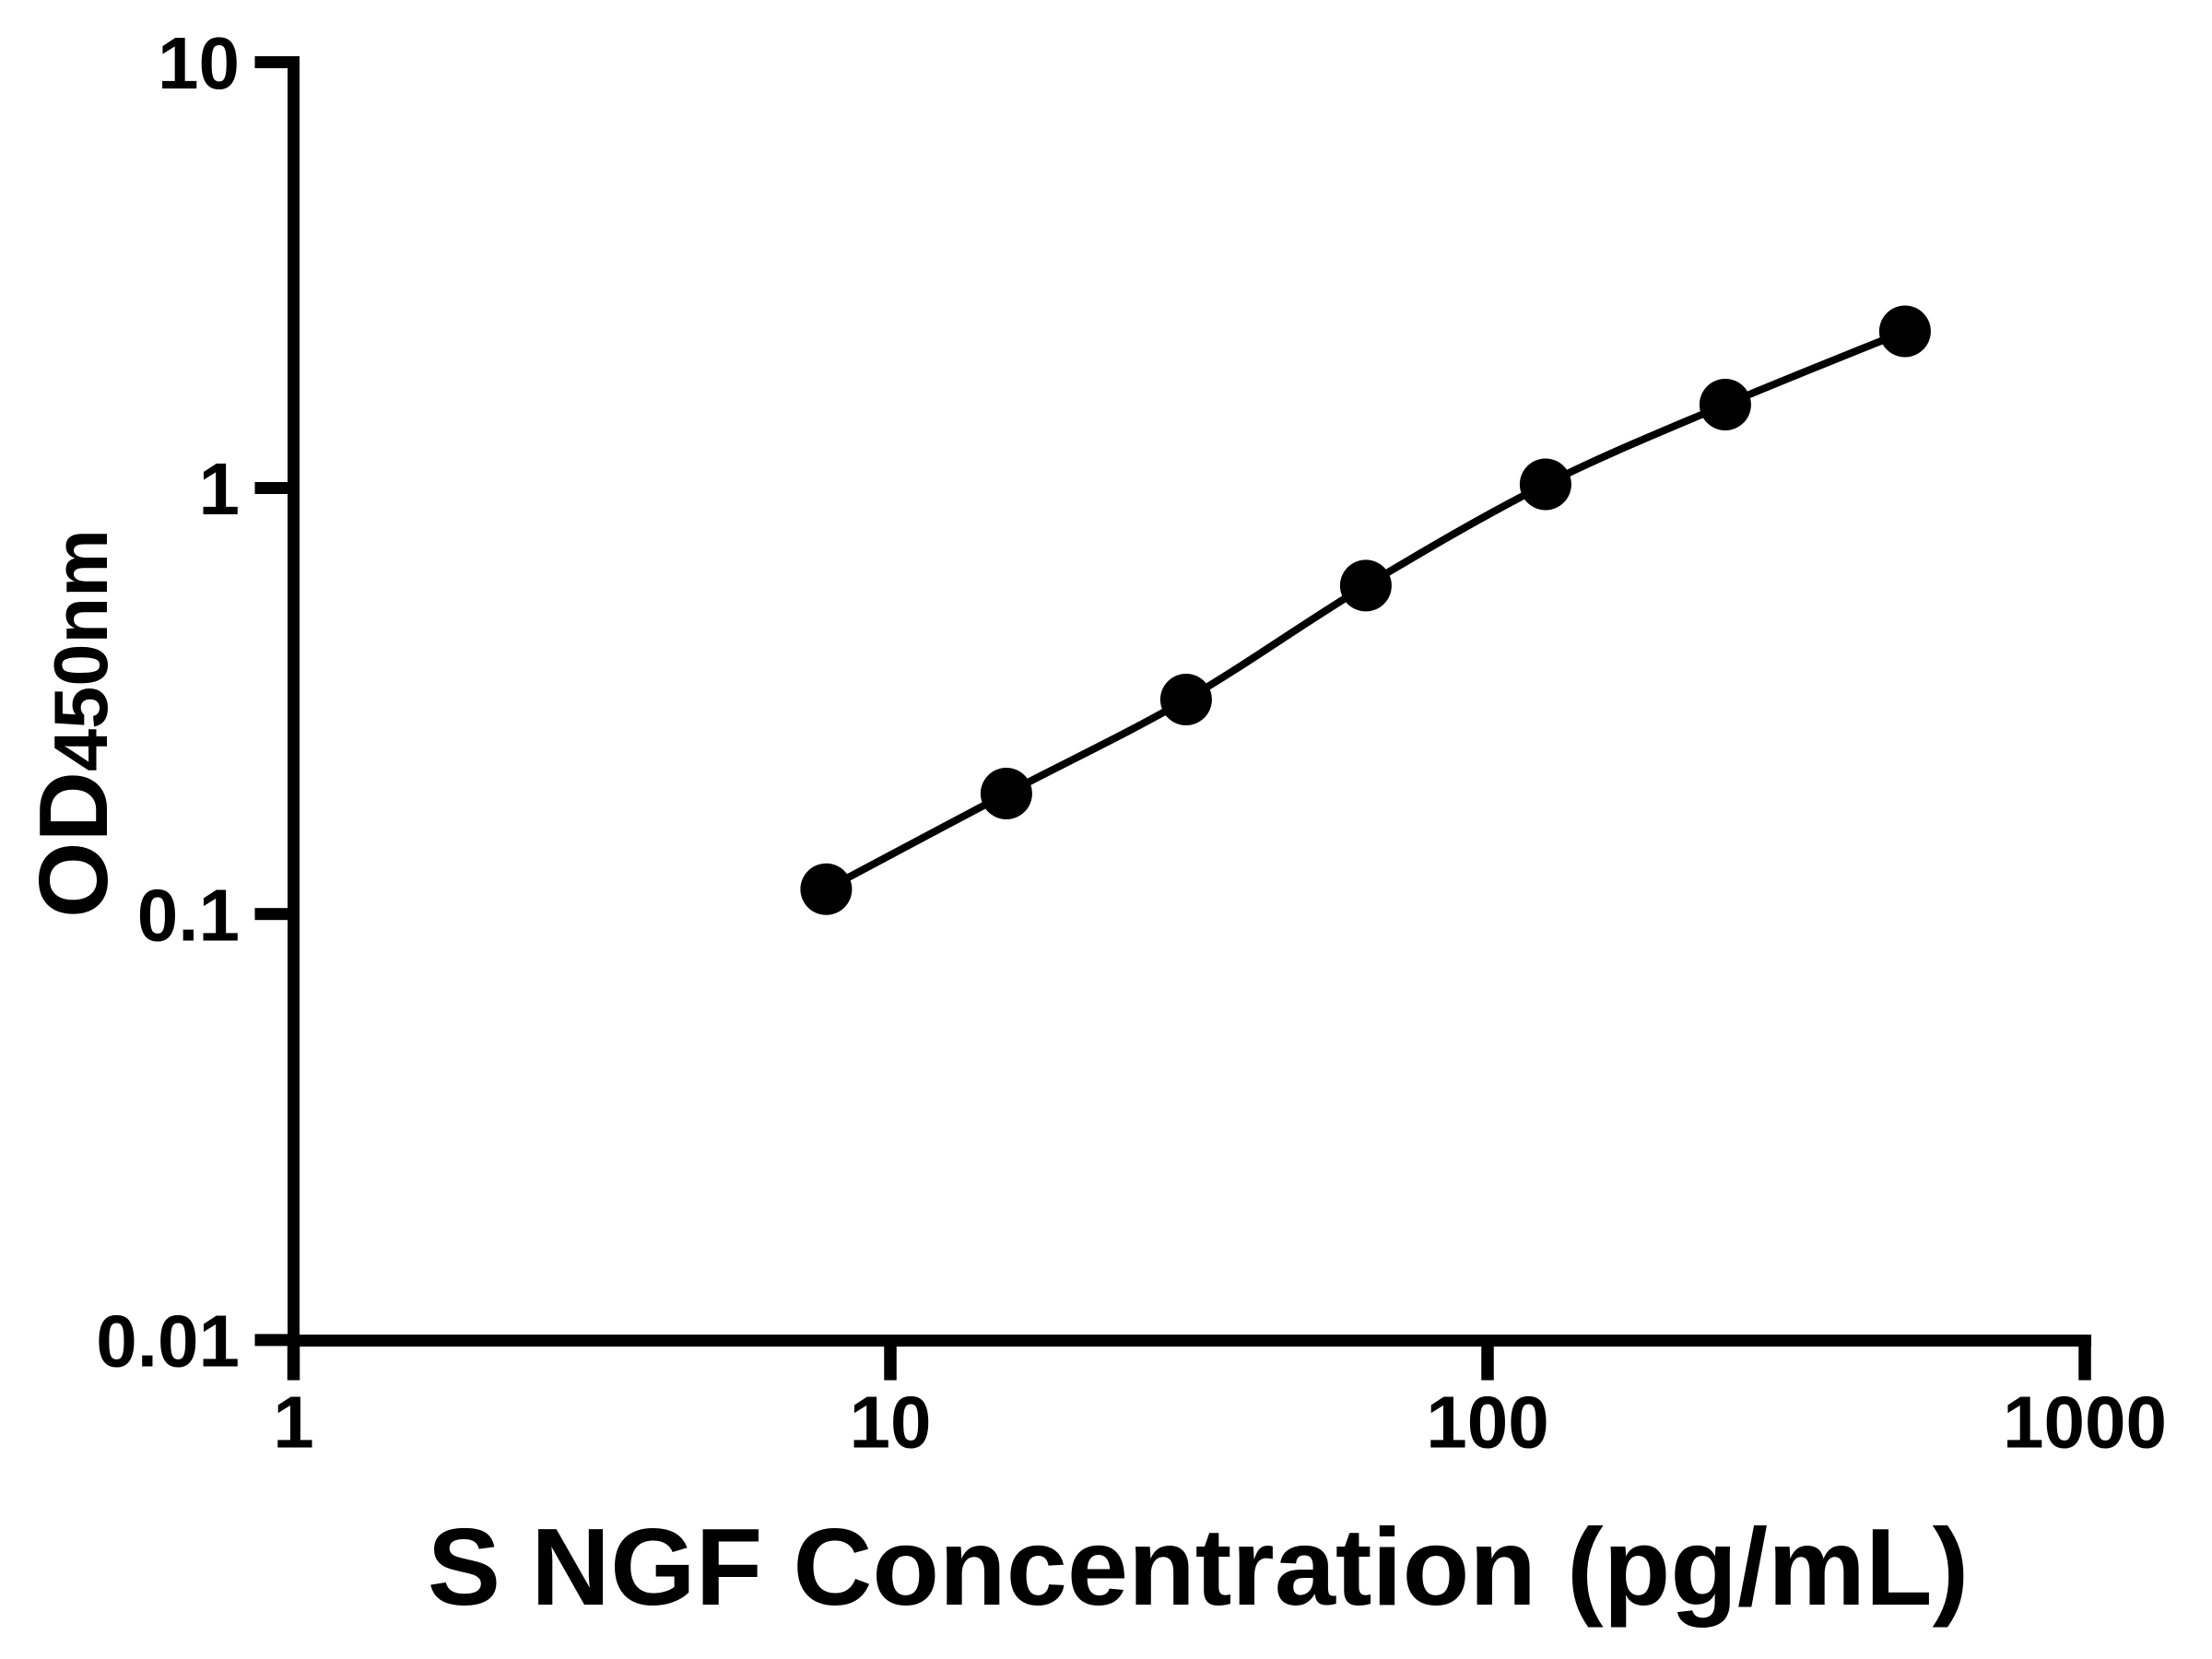 Image resolution: width=2212 pixels, height=1659 pixels. Describe the element at coordinates (2085, 1423) in the screenshot. I see `svg-text: 1000` at that location.